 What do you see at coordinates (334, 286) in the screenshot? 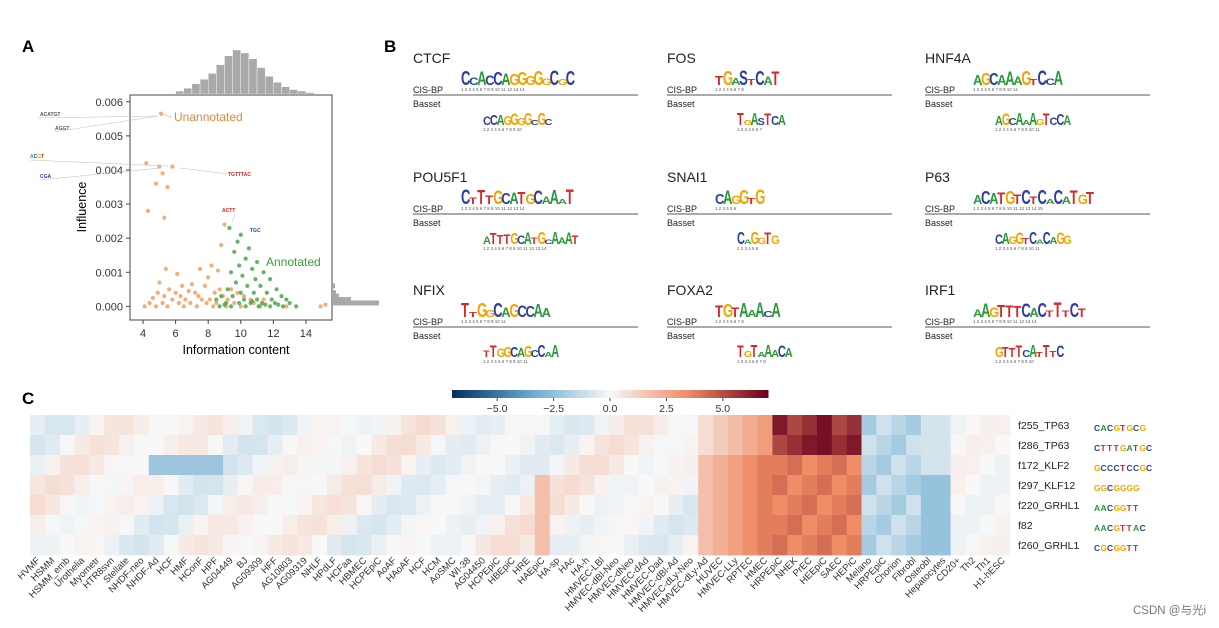
I see `hist-right-bar` at bounding box center [334, 286].